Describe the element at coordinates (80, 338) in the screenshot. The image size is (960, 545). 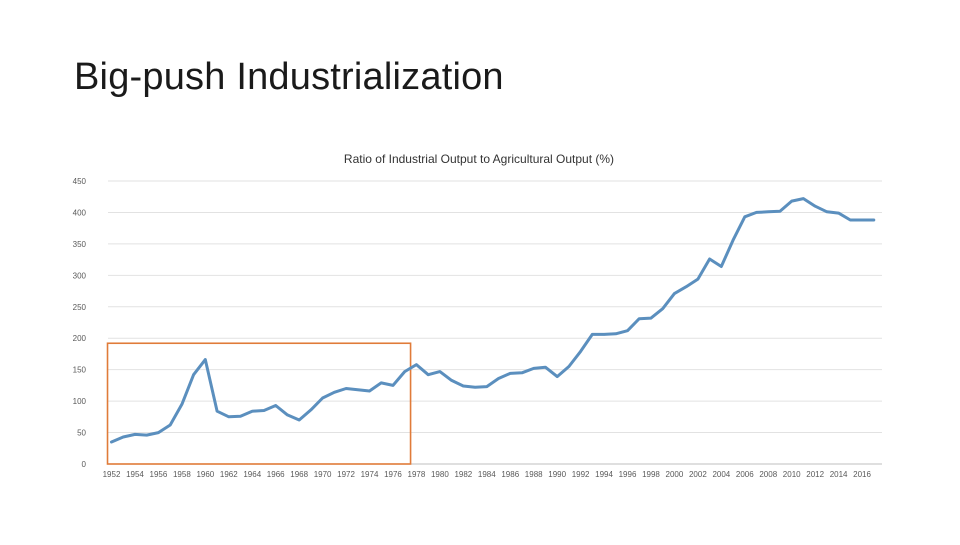
I see `y-tick-label-200: 200` at that location.